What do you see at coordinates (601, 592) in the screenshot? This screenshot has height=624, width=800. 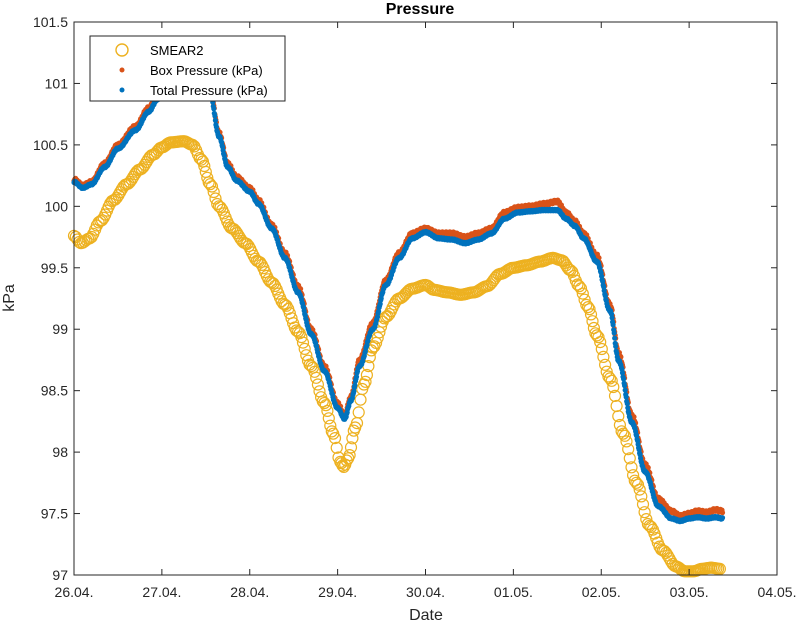 I see `x-tick-label: 02.05.` at bounding box center [601, 592].